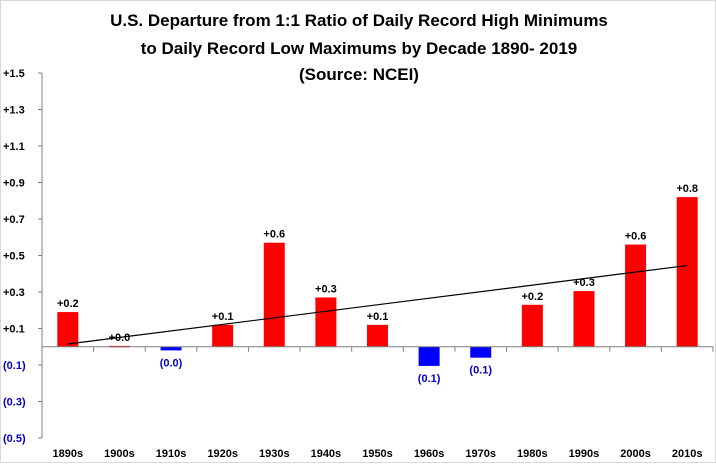  I want to click on bar-1990s, so click(584, 319).